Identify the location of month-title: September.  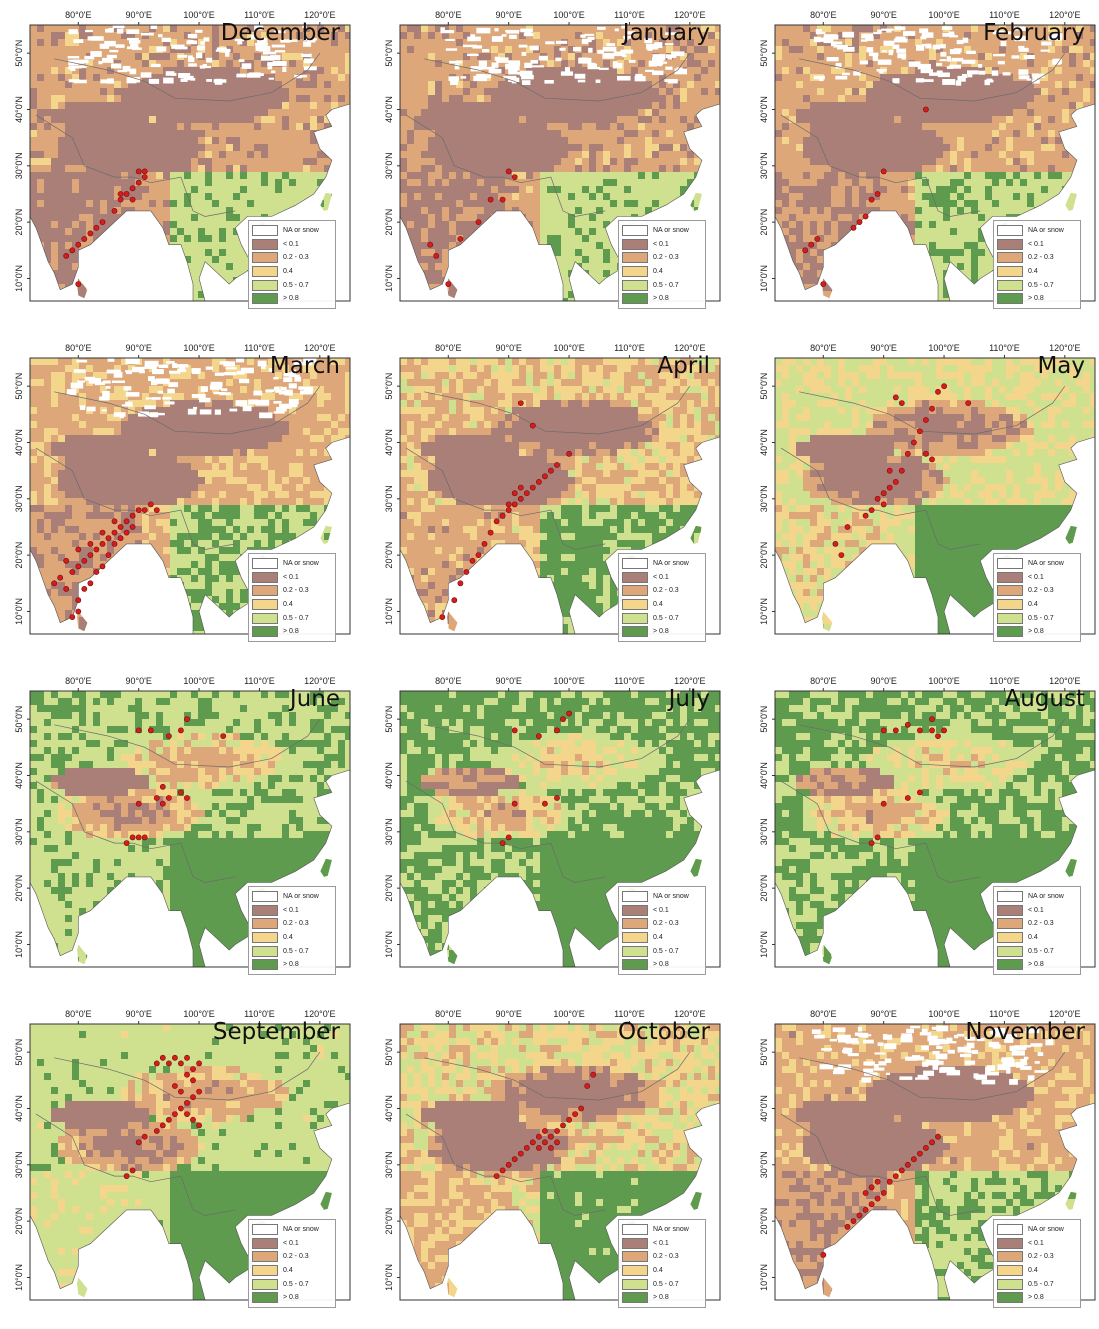
(276, 1032).